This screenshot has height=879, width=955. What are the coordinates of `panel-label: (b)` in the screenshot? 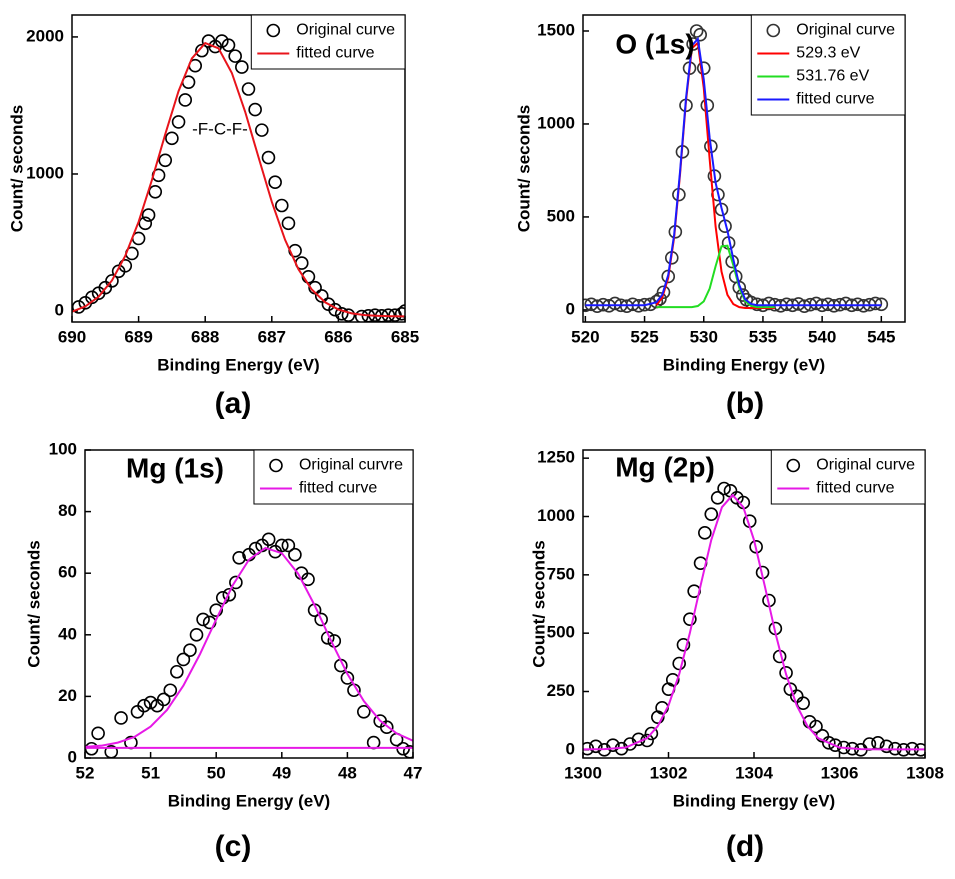 It's located at (745, 403).